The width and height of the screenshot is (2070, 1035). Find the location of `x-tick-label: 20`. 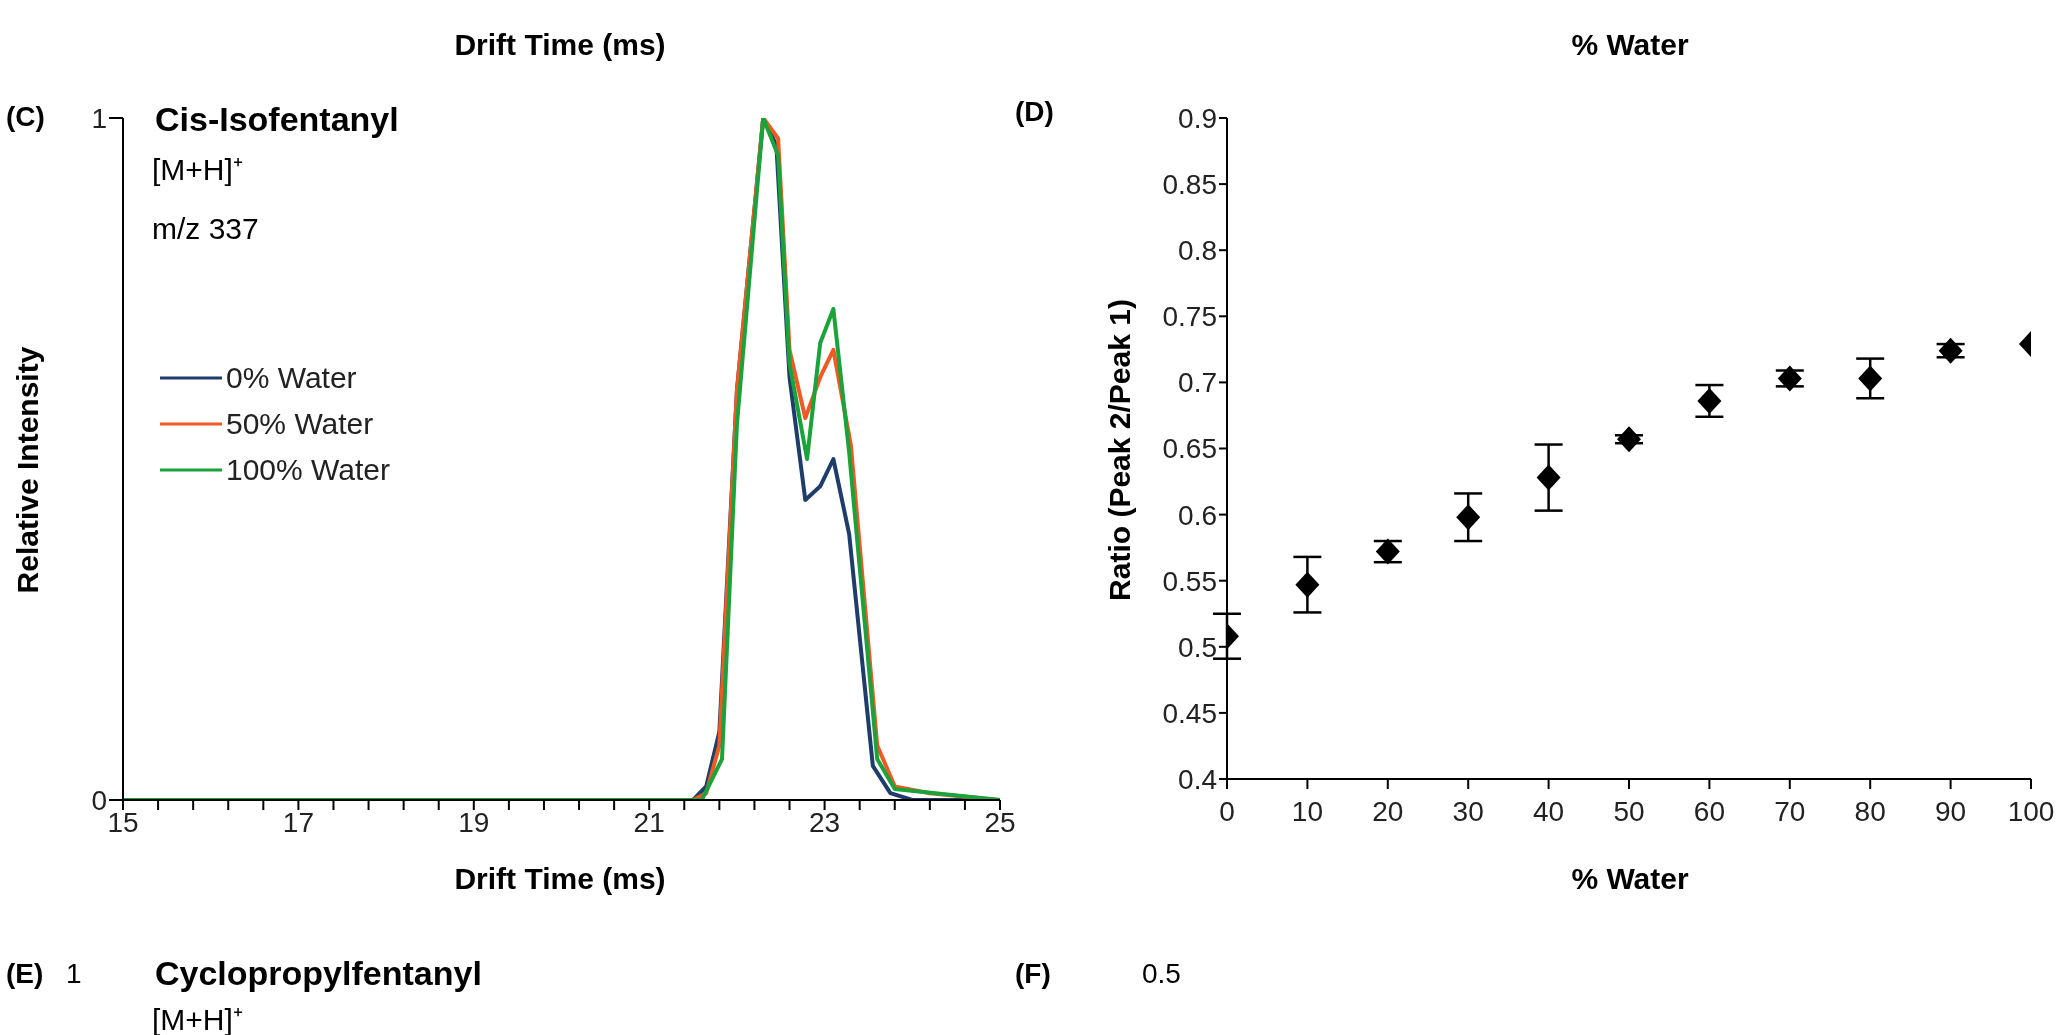

x-tick-label: 20 is located at coordinates (1388, 811).